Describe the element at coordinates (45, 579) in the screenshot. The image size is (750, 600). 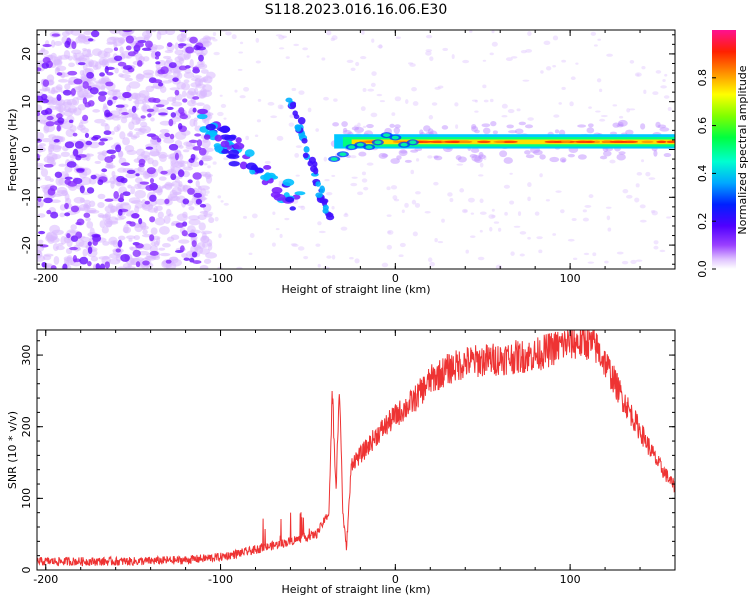
I see `x-tick-label: -200` at that location.